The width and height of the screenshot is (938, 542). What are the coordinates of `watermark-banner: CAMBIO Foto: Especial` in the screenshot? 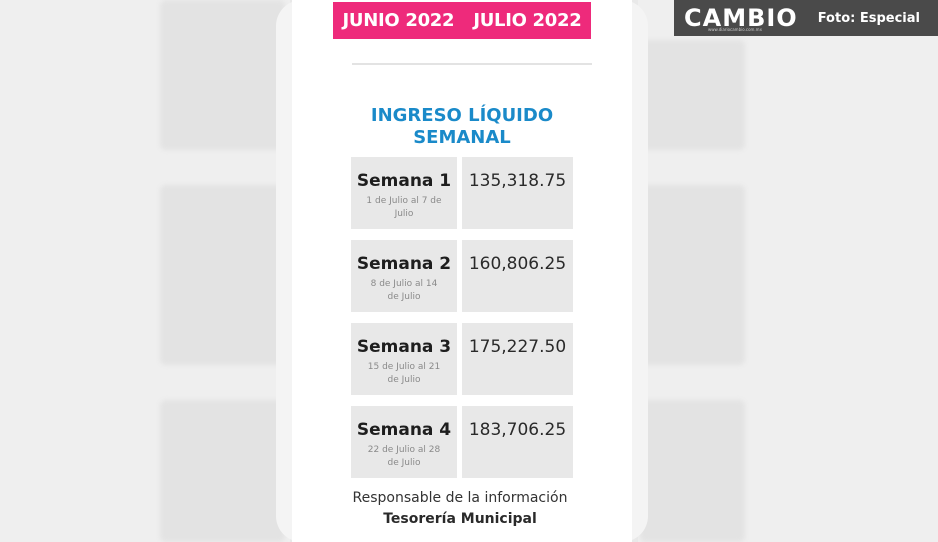 It's located at (806, 18).